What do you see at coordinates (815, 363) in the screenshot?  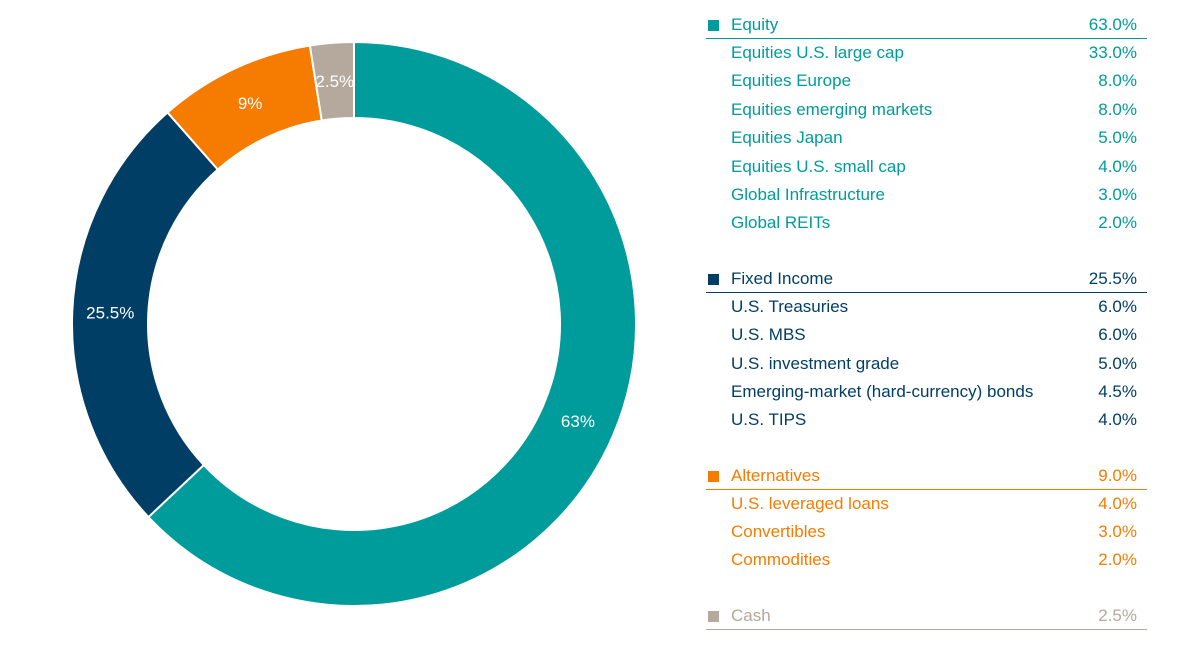 I see `legend-item-name: U.S. investment grade` at bounding box center [815, 363].